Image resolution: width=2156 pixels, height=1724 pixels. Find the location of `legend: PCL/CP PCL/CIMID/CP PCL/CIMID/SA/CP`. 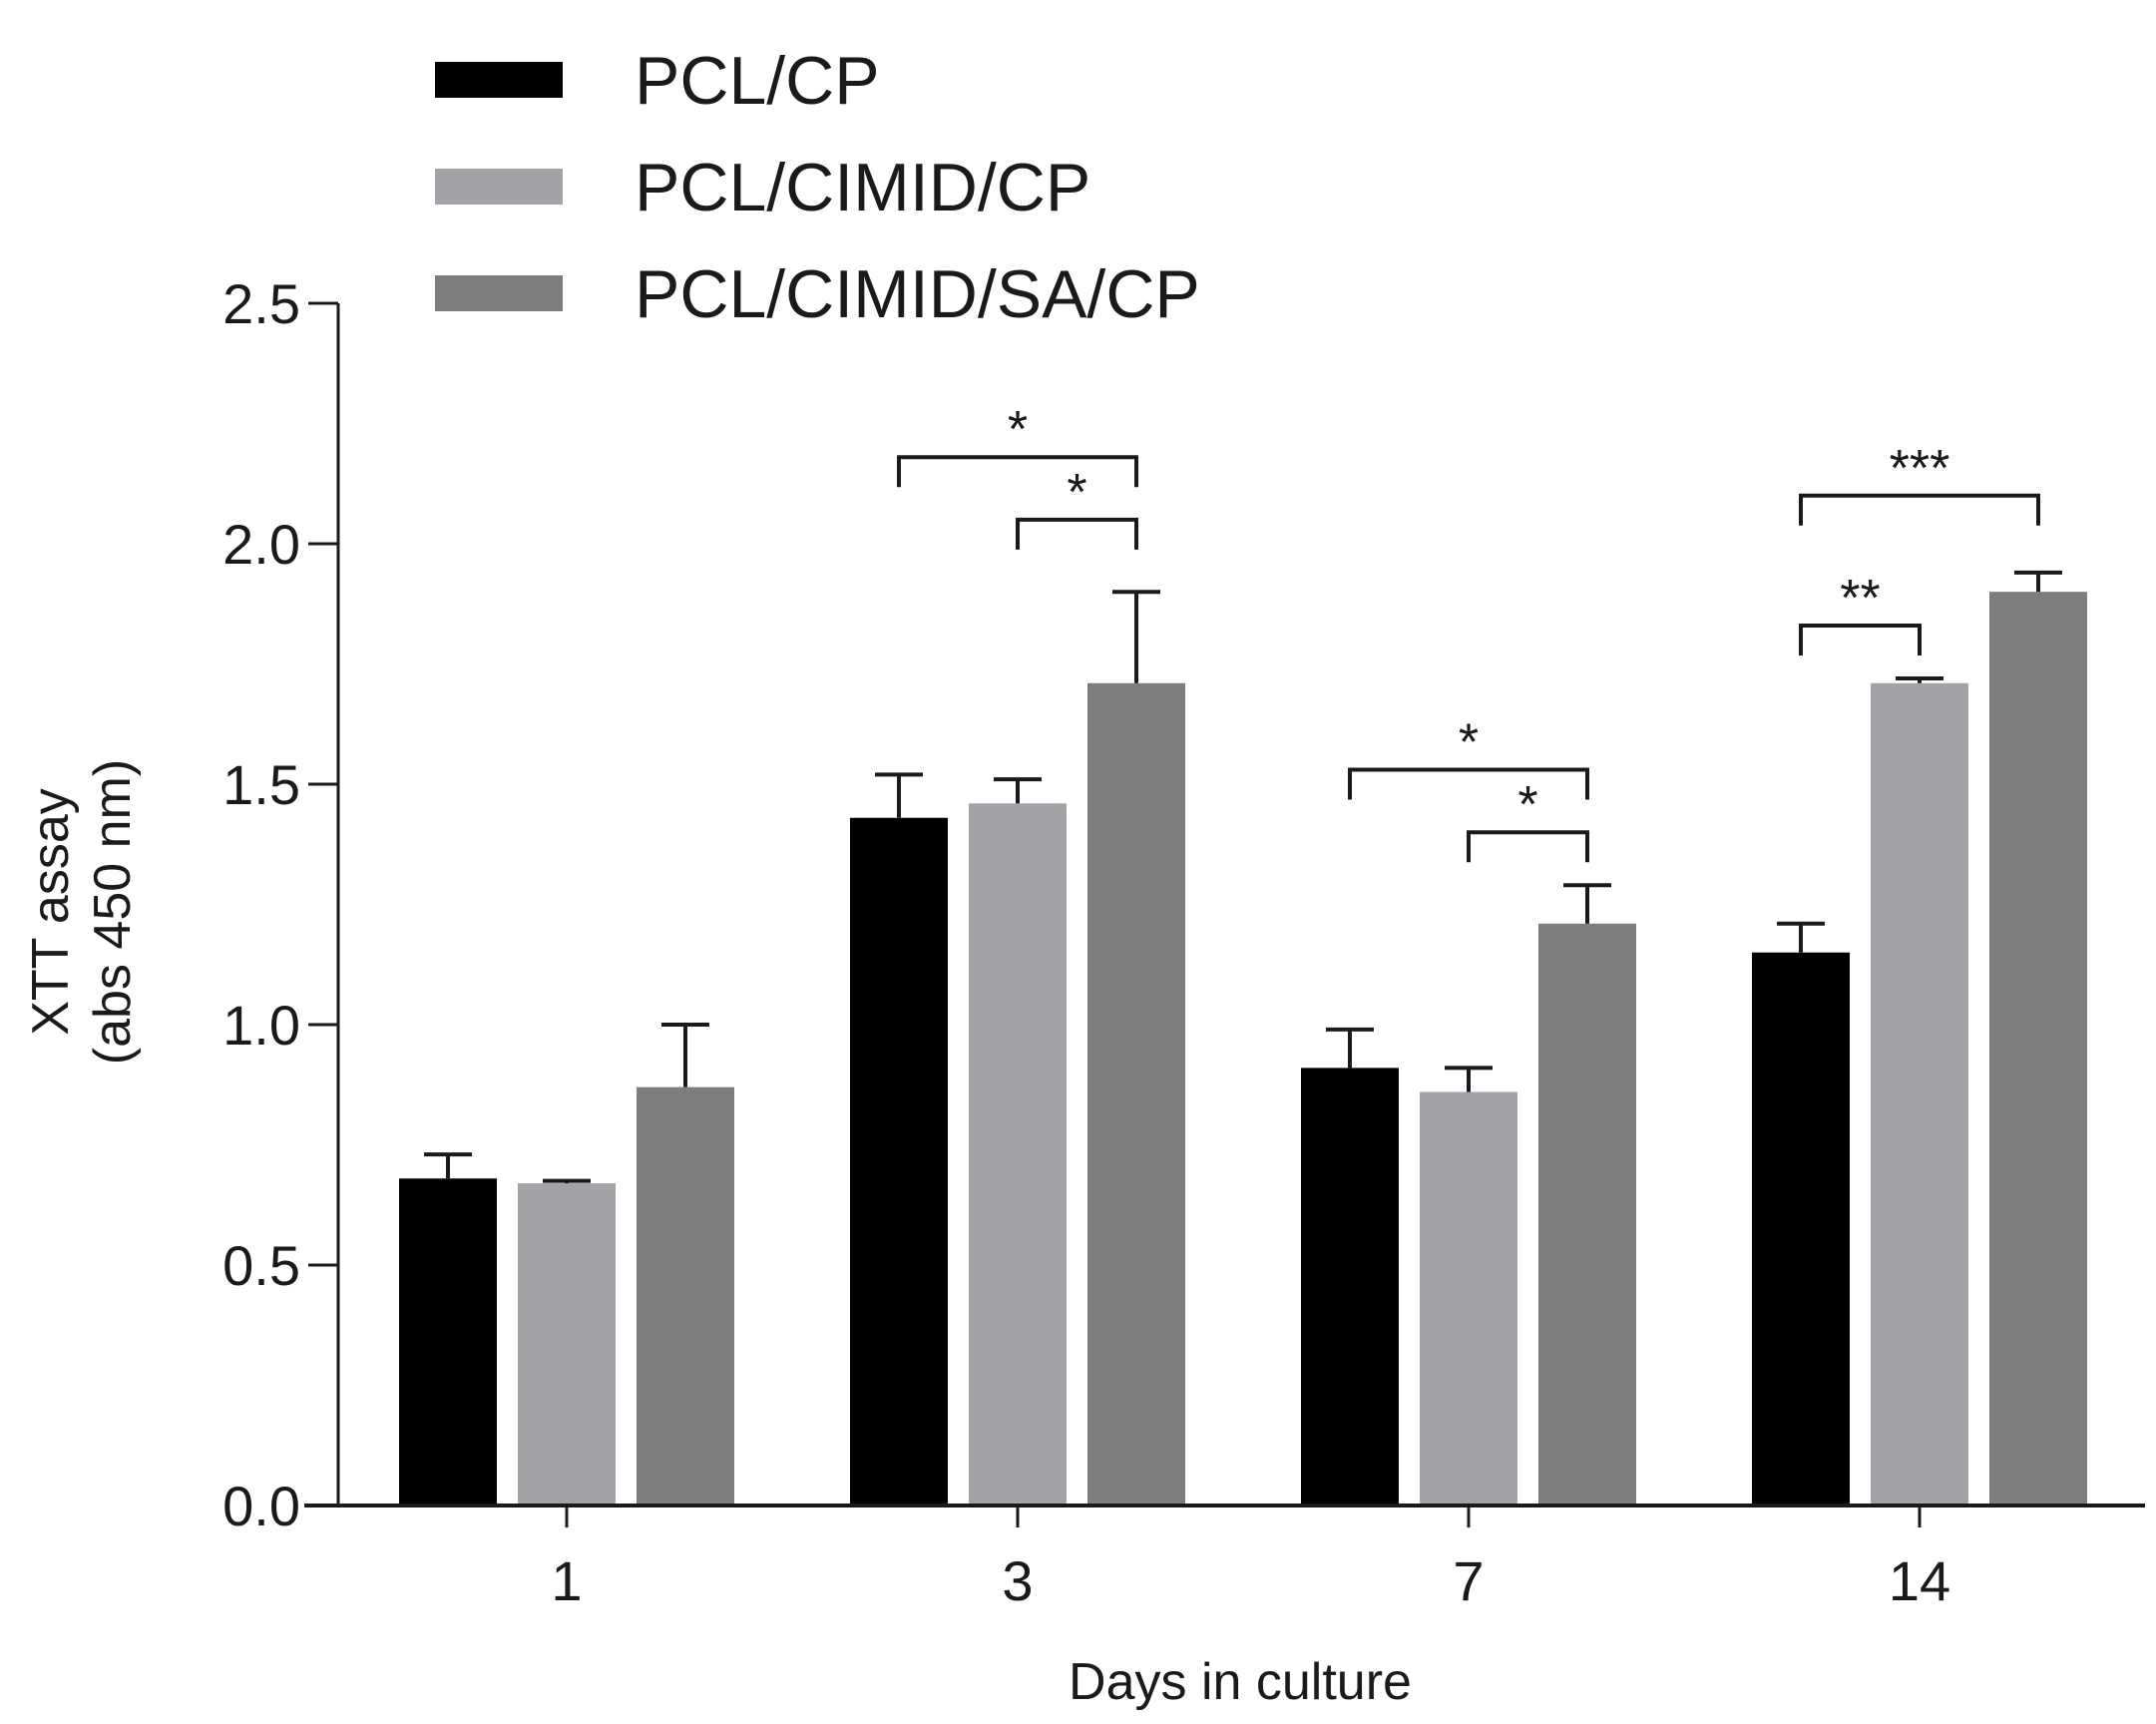

legend: PCL/CP PCL/CIMID/CP PCL/CIMID/SA/CP is located at coordinates (817, 187).